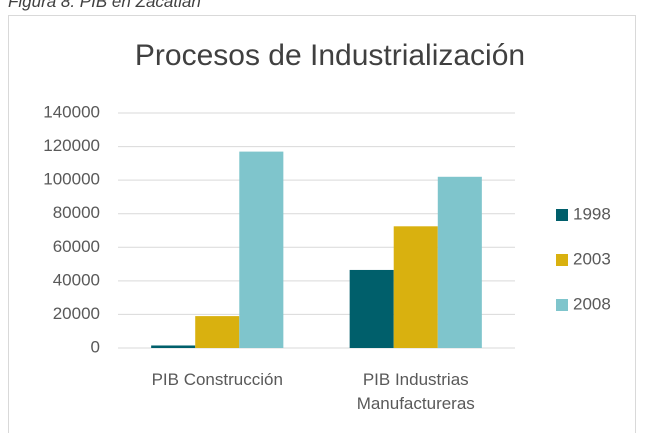 The image size is (645, 433). What do you see at coordinates (592, 213) in the screenshot?
I see `legend-label: 1998` at bounding box center [592, 213].